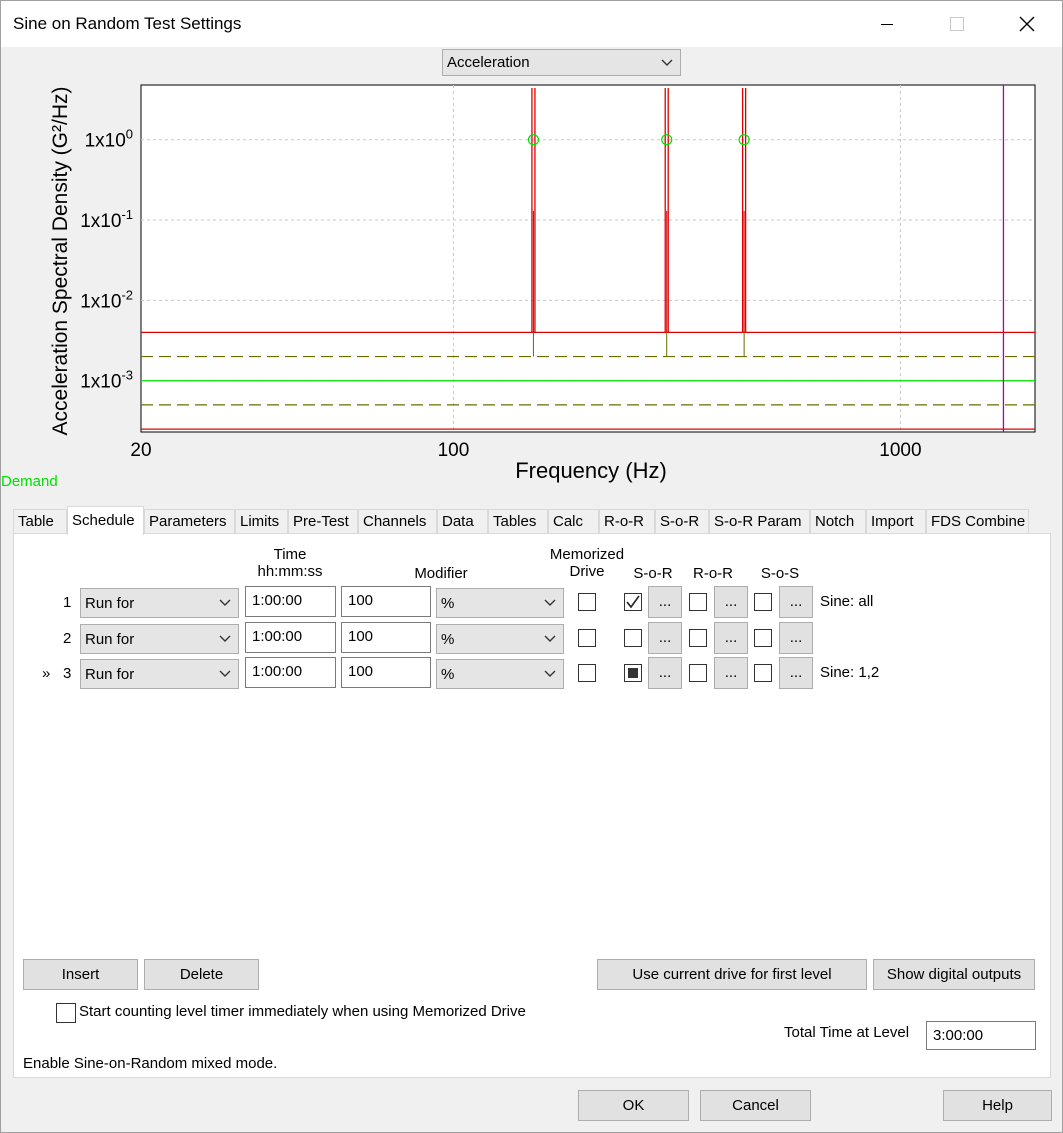 The width and height of the screenshot is (1063, 1133). I want to click on status-text: Enable Sine-on-Random mixed mode., so click(150, 1063).